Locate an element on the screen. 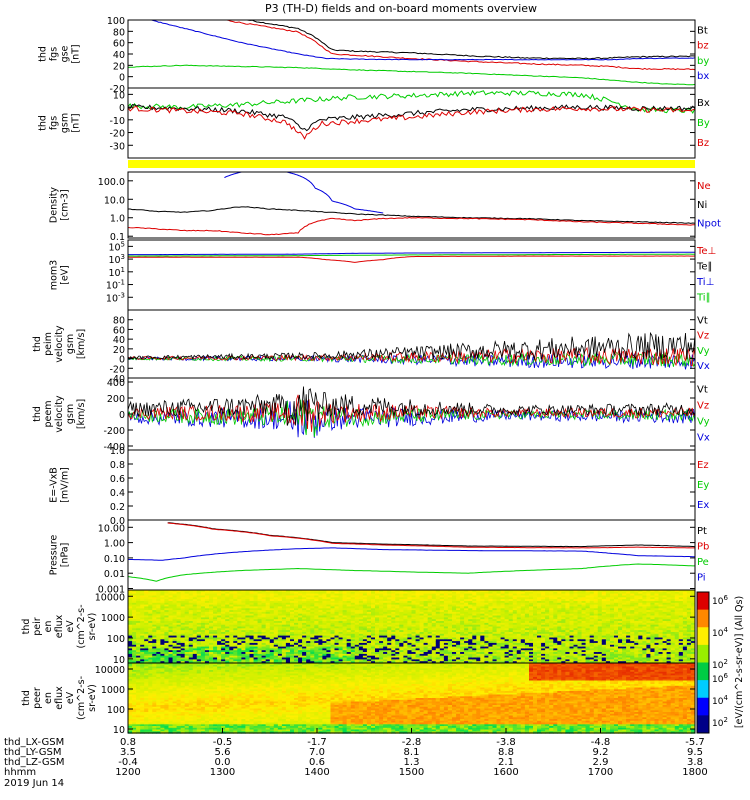 The width and height of the screenshot is (750, 800). legend-pressure-3: Pi is located at coordinates (701, 578).